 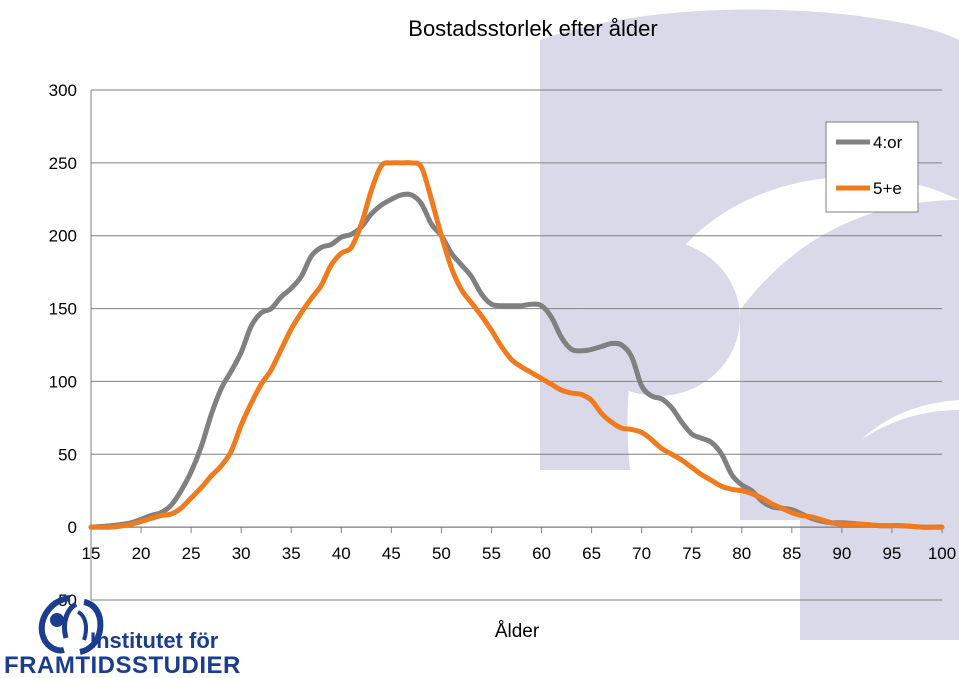 What do you see at coordinates (191, 553) in the screenshot?
I see `x-tick-label: 25` at bounding box center [191, 553].